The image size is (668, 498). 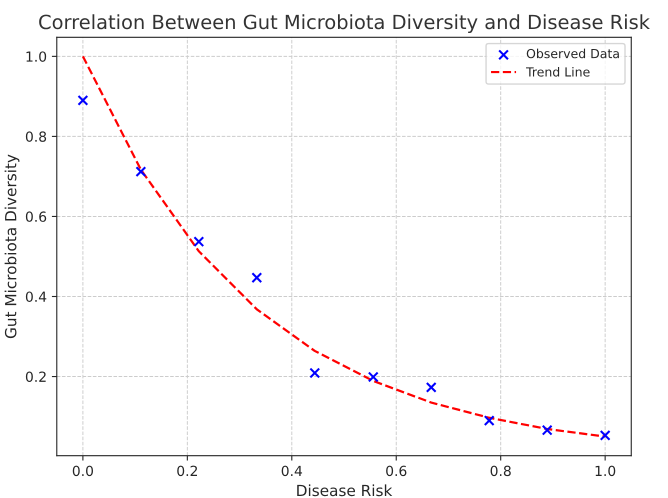 What do you see at coordinates (36, 296) in the screenshot?
I see `y-tick-label: 0.4` at bounding box center [36, 296].